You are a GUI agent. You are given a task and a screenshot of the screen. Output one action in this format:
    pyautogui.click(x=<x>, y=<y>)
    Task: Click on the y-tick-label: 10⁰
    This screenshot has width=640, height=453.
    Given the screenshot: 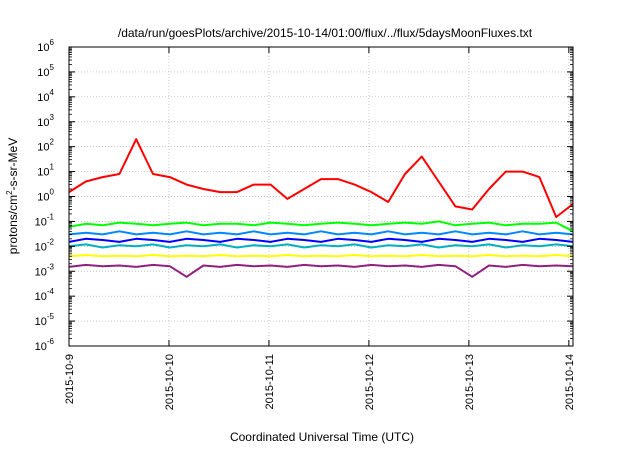 What is the action you would take?
    pyautogui.click(x=45, y=196)
    